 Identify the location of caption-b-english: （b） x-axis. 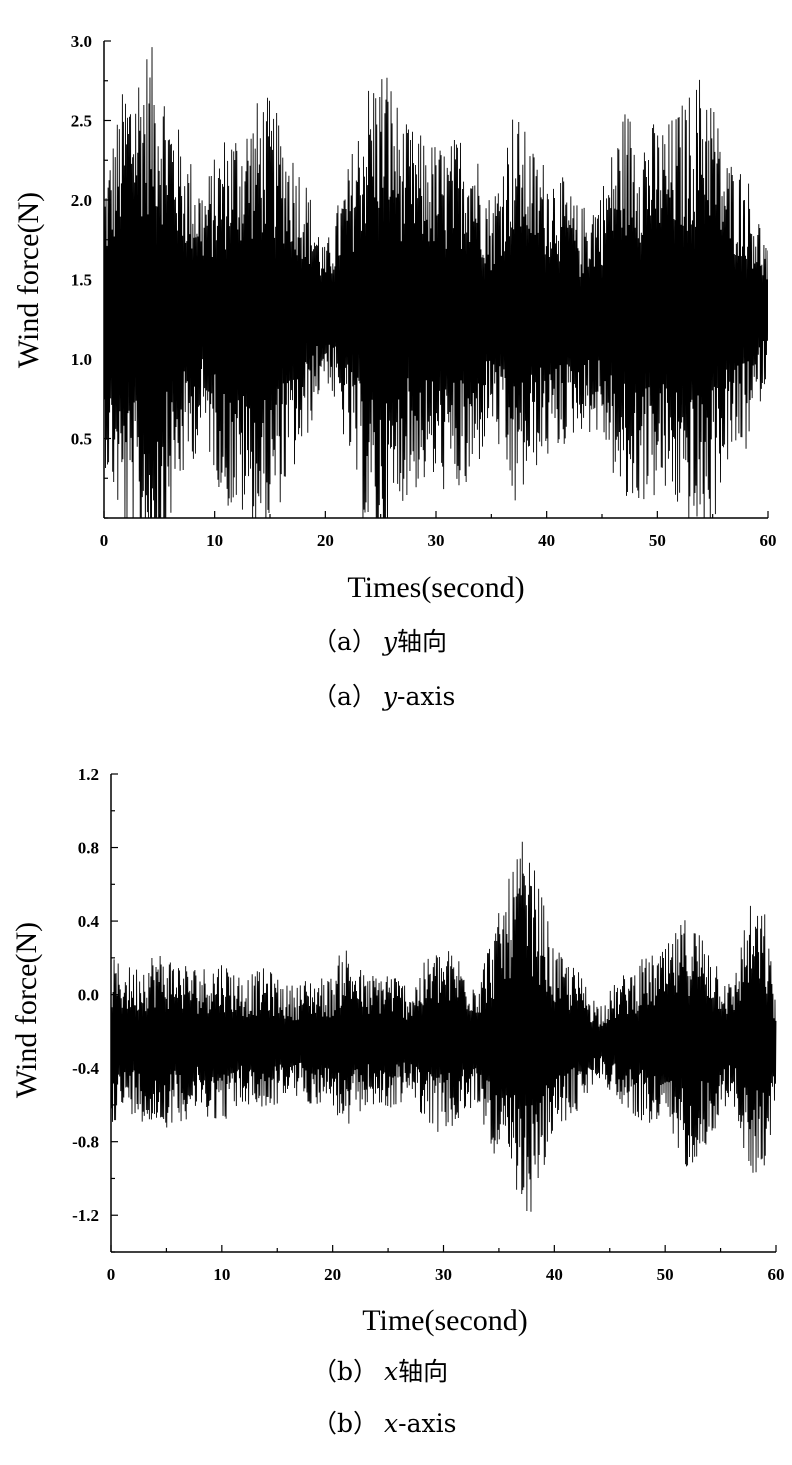
(384, 1423).